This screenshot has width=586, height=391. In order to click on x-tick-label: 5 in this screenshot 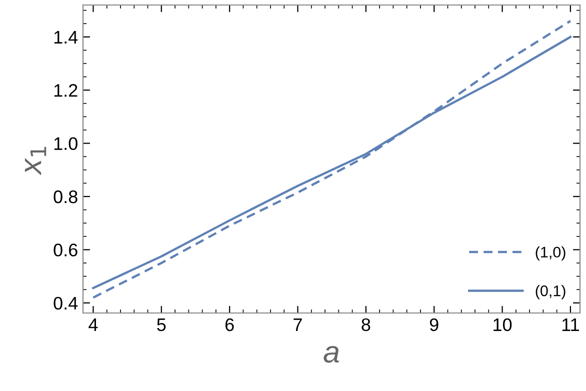, I will do `click(161, 325)`.